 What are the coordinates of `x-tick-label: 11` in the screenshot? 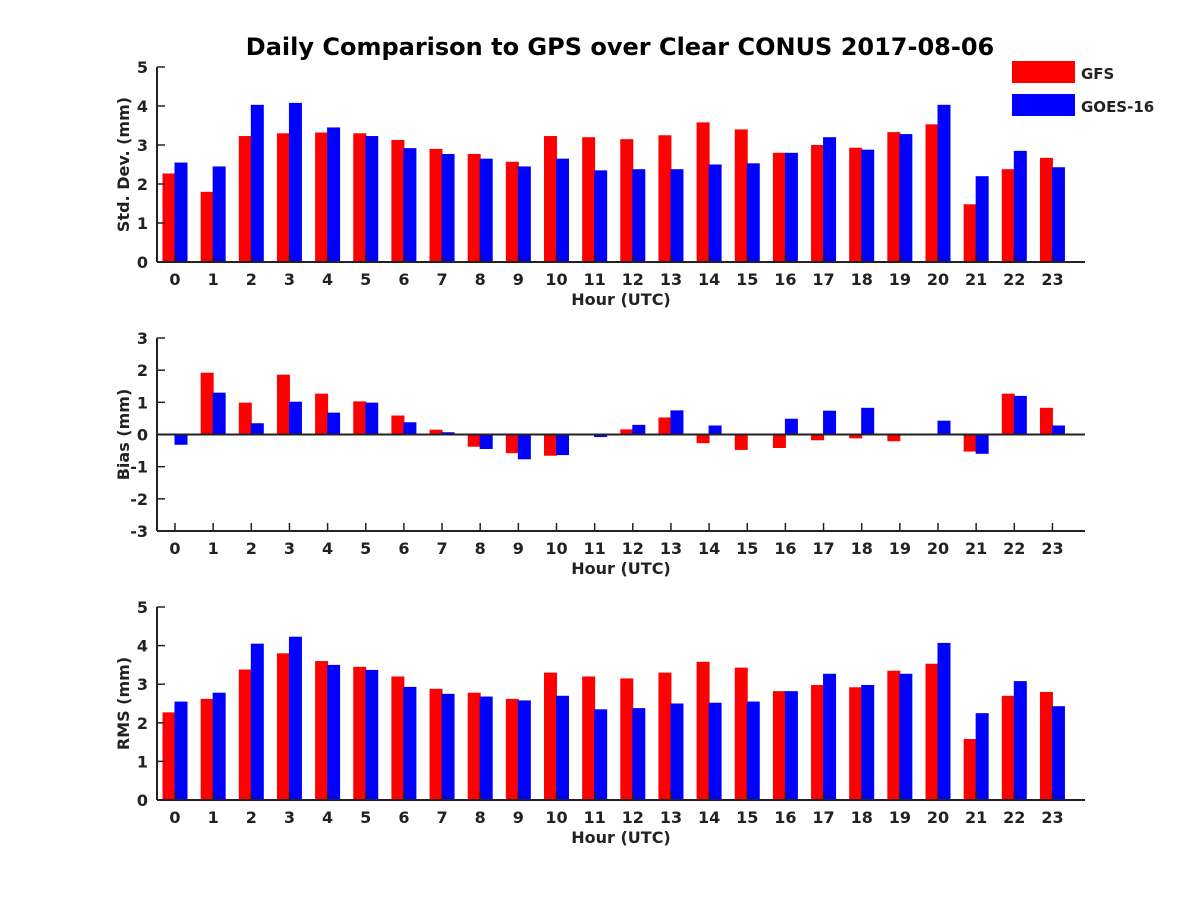 It's located at (595, 817).